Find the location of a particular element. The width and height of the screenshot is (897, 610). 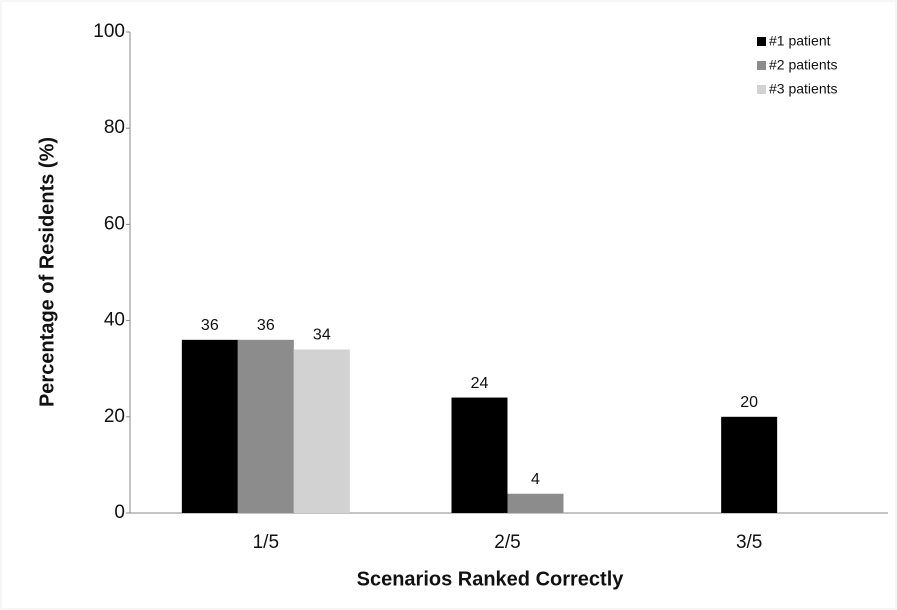

y-tick-label: 100 is located at coordinates (109, 31).